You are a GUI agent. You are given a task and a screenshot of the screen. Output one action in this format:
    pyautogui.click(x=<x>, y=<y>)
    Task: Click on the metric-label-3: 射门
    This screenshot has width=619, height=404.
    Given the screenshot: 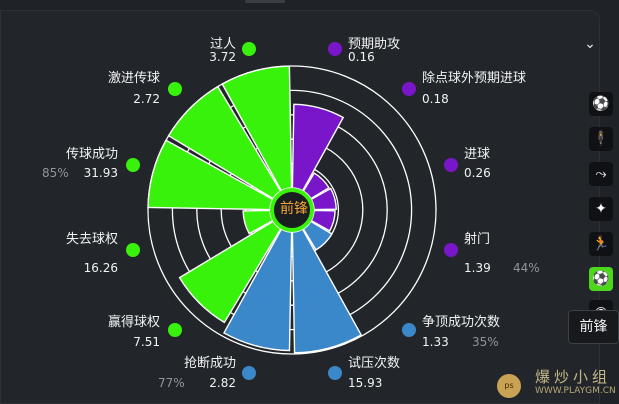 What is the action you would take?
    pyautogui.click(x=477, y=239)
    